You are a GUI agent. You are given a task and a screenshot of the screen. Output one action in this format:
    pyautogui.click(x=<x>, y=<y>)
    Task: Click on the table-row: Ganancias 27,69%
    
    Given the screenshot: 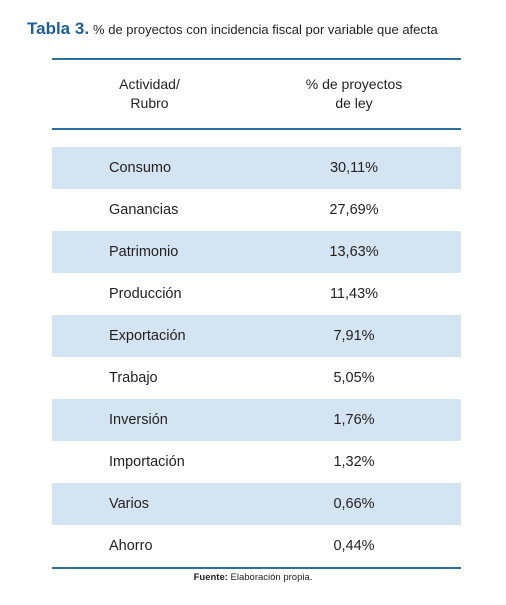 What is the action you would take?
    pyautogui.click(x=256, y=210)
    